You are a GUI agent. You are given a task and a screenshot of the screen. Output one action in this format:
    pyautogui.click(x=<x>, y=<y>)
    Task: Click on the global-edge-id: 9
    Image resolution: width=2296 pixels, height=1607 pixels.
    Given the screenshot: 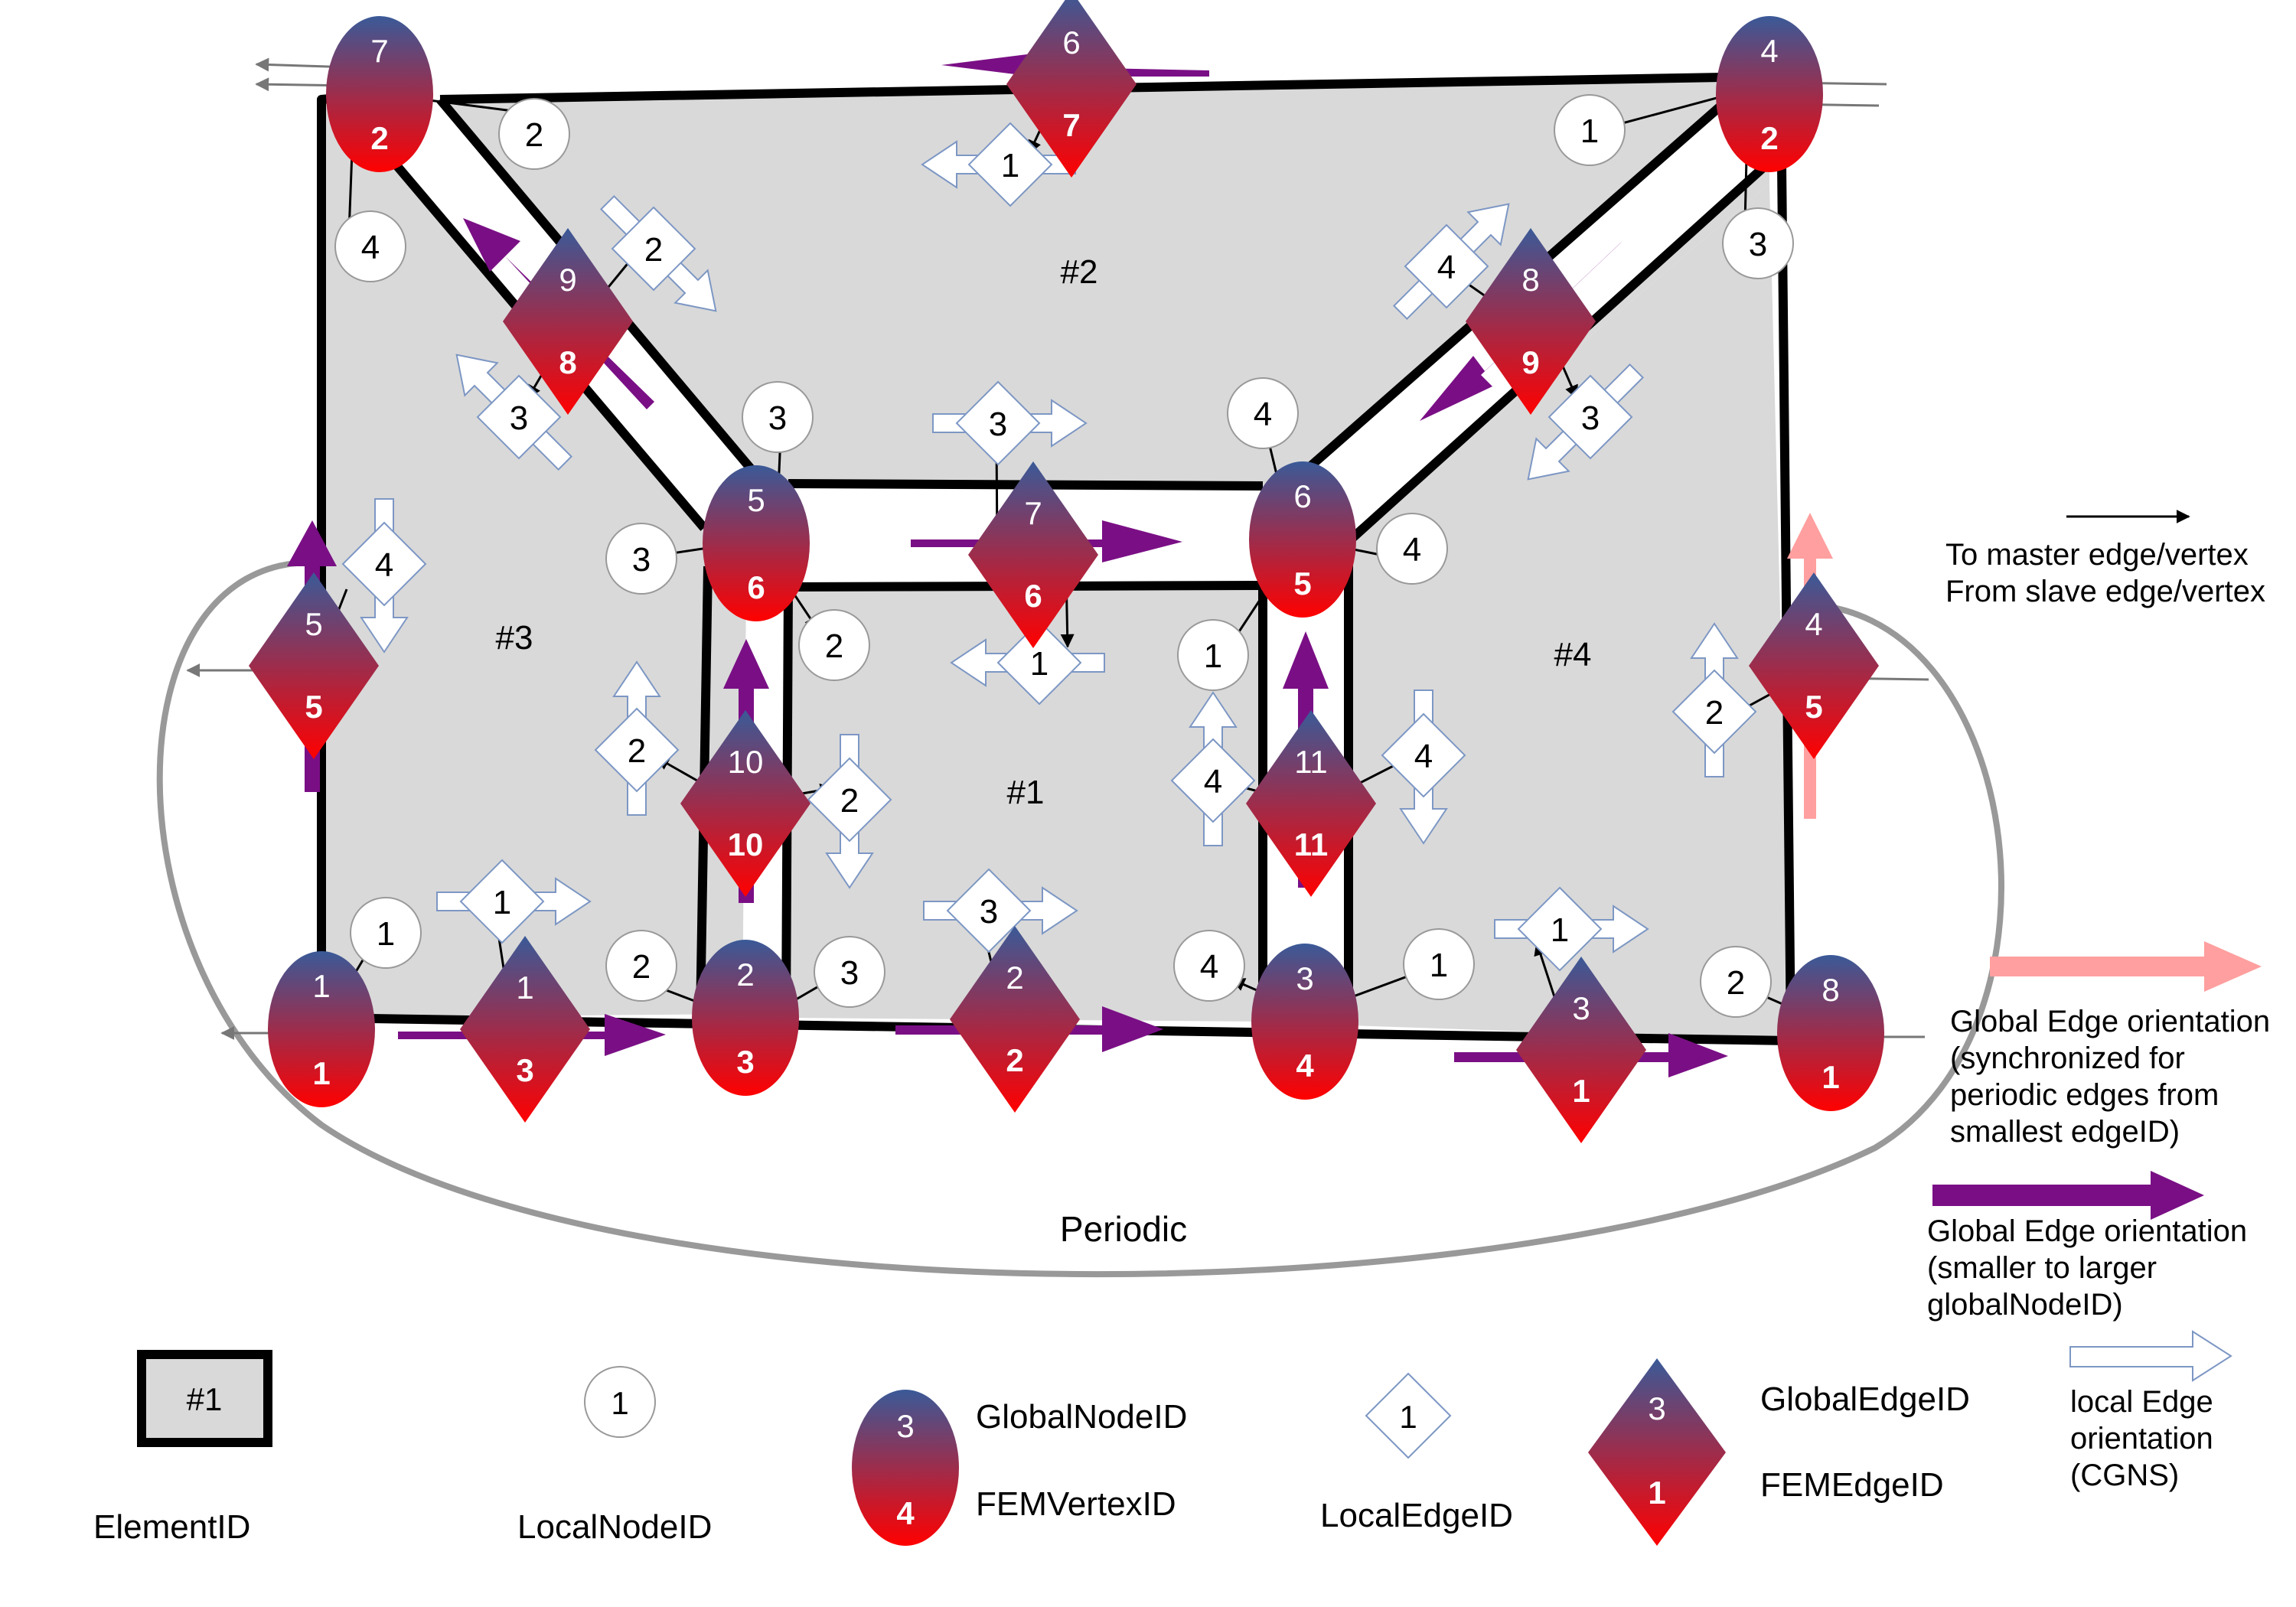 What is the action you would take?
    pyautogui.click(x=567, y=280)
    